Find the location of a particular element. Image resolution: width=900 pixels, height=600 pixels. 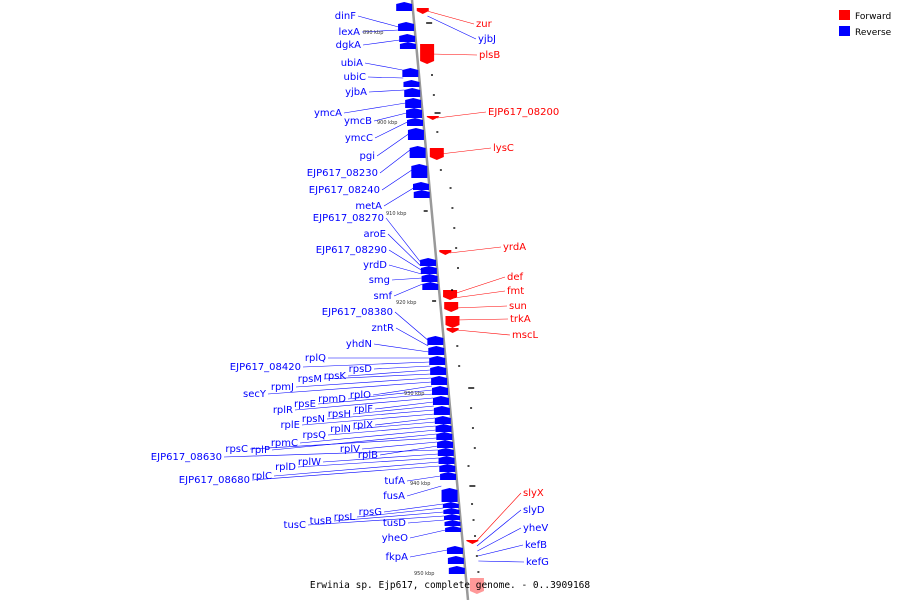

backbone-line is located at coordinates (440, 300).